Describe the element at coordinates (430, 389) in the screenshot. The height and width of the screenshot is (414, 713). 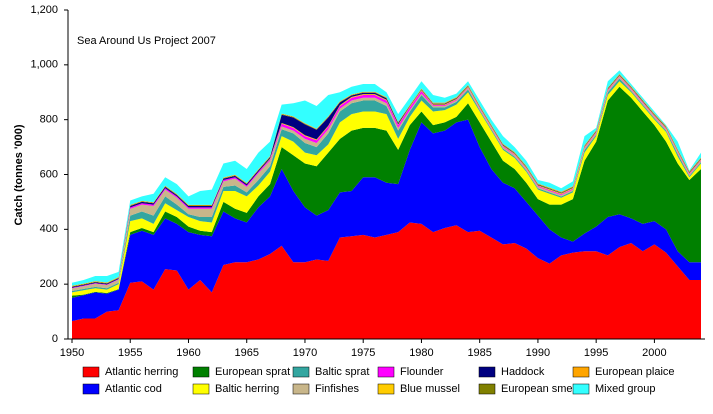
I see `legend-label: Blue mussel` at that location.